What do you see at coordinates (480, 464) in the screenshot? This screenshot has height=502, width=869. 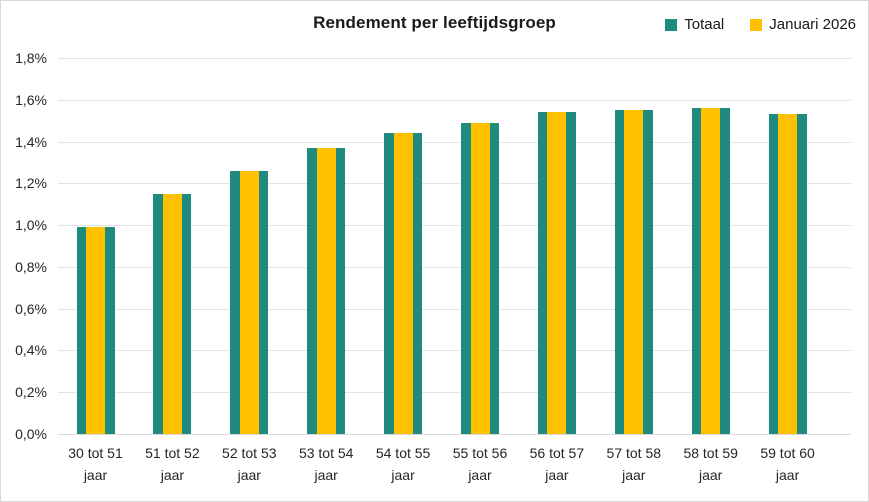 I see `x-axis-tick-label: 55 tot 56 jaar` at bounding box center [480, 464].